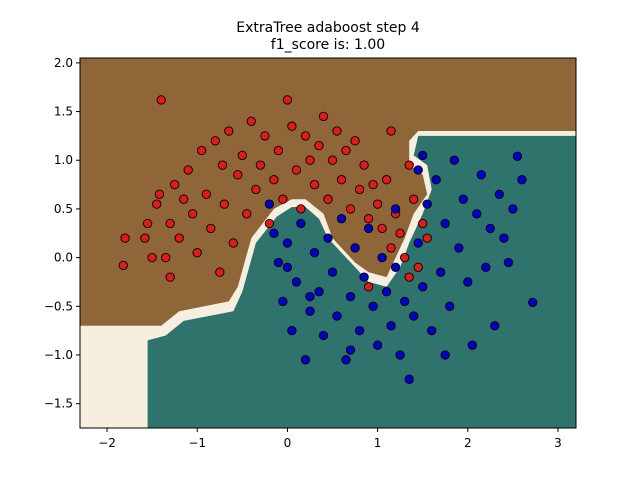 The height and width of the screenshot is (480, 640). What do you see at coordinates (378, 443) in the screenshot?
I see `x-tick-label: 1` at bounding box center [378, 443].